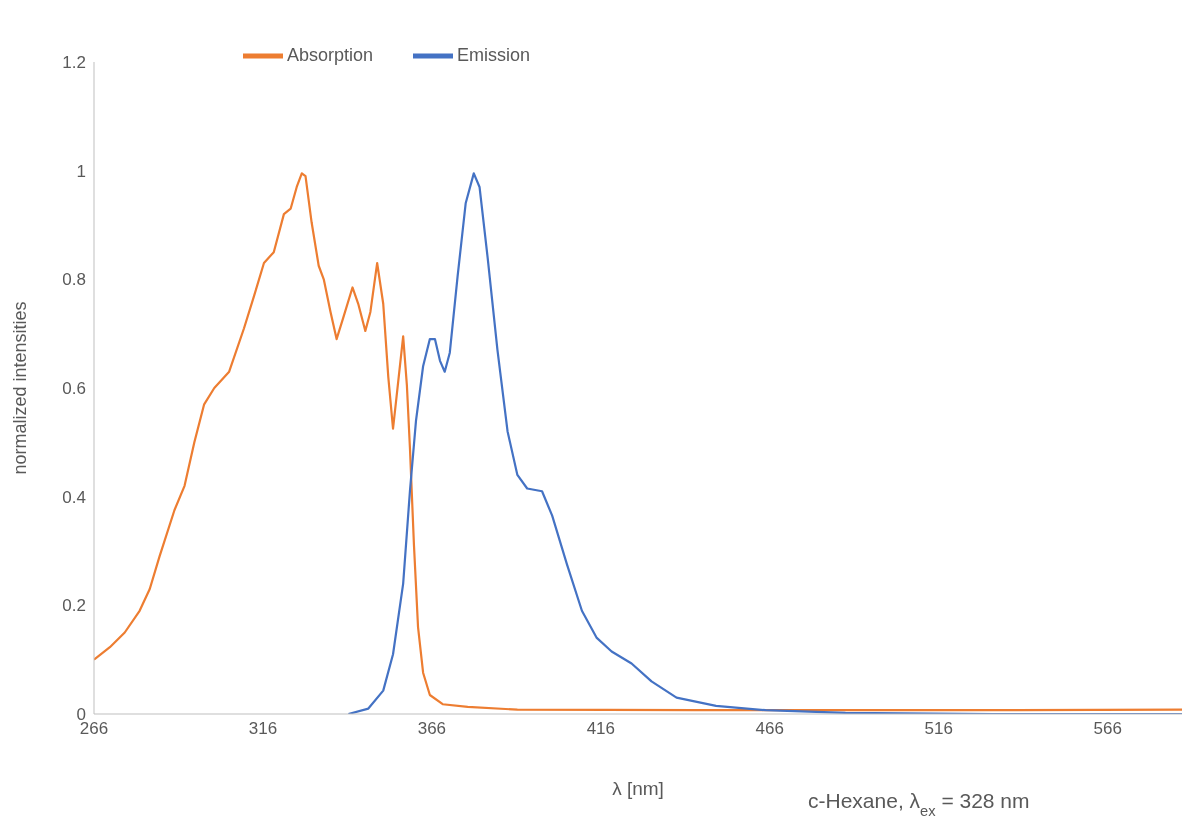 The width and height of the screenshot is (1190, 832). I want to click on text: c-Hexane, λ$_{ex}$ = 328 nm, so click(919, 804).